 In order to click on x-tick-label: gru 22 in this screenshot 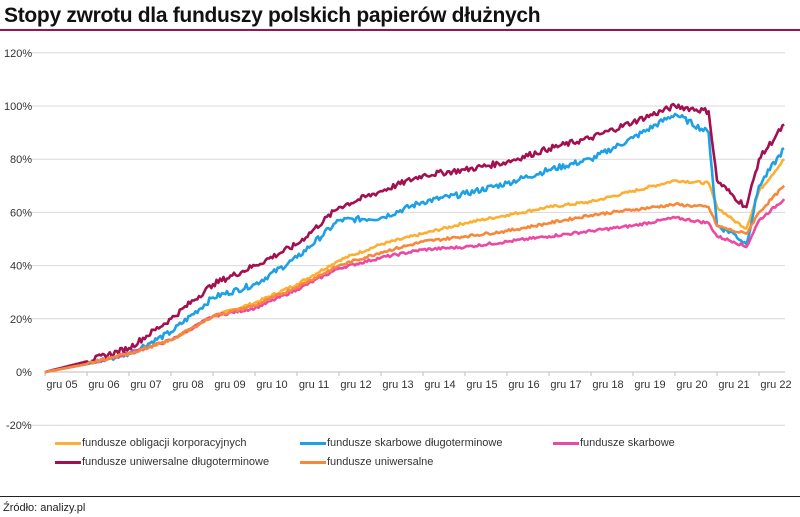, I will do `click(775, 385)`.